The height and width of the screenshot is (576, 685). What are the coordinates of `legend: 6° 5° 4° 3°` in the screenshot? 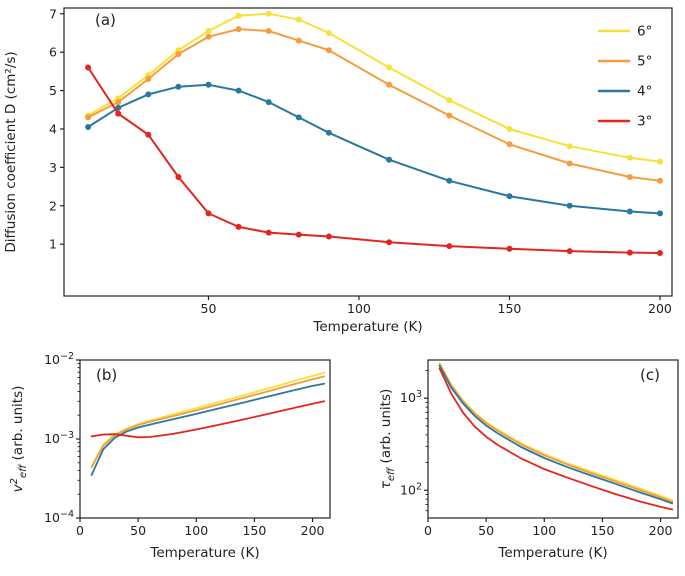 It's located at (624, 77).